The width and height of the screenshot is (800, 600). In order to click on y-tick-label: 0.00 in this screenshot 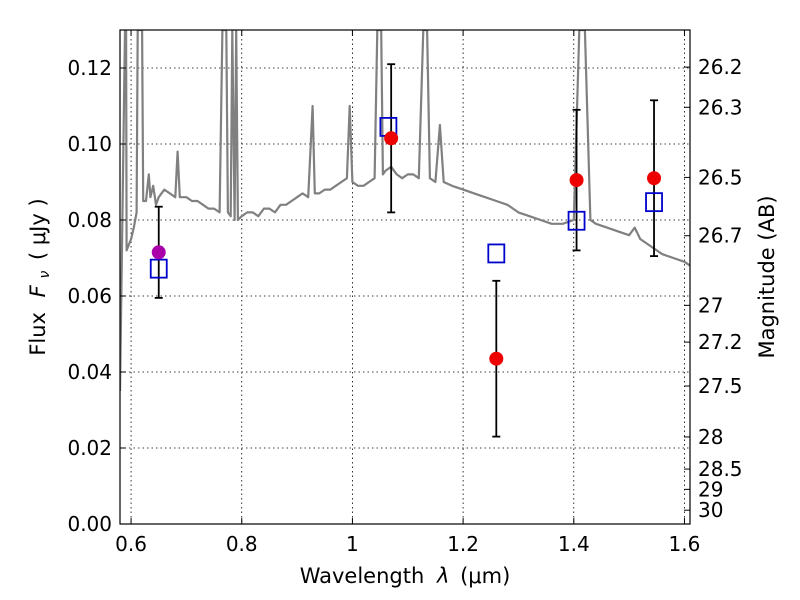, I will do `click(89, 524)`.